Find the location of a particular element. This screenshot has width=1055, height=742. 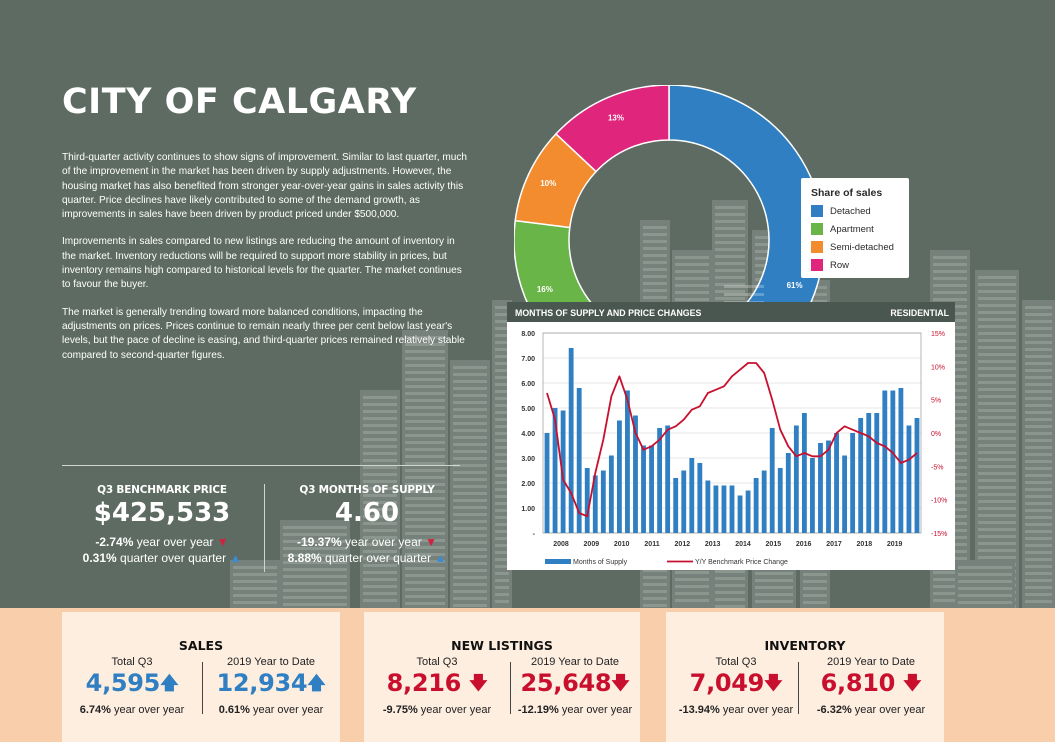

y-left-tick-label: 7.00 is located at coordinates (528, 359).